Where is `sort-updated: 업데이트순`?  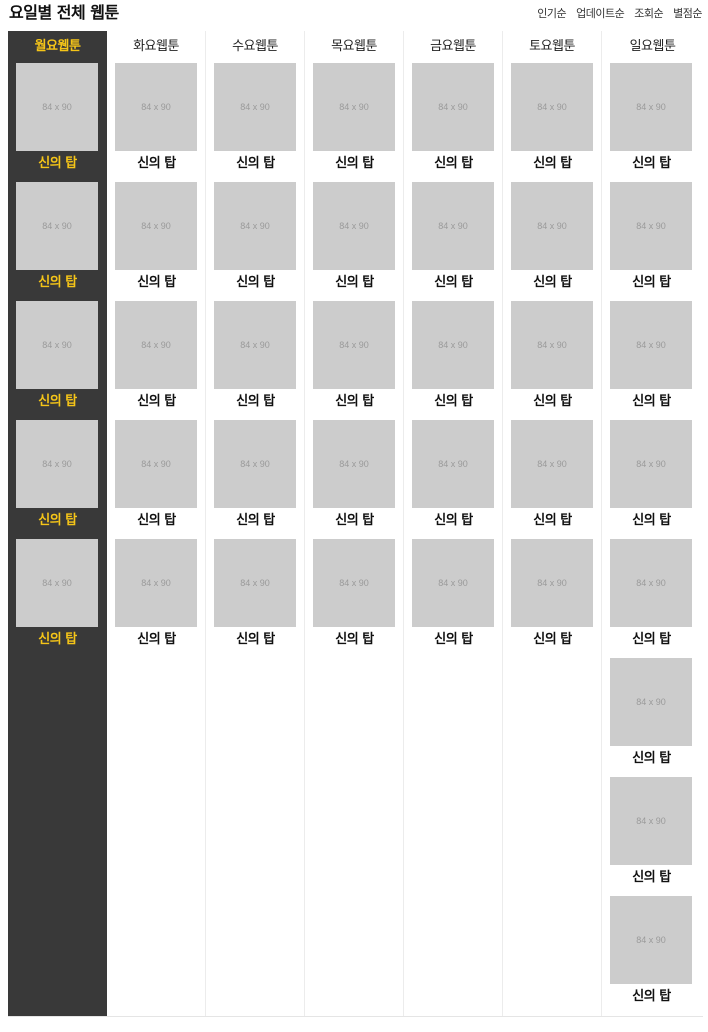 sort-updated: 업데이트순 is located at coordinates (600, 13).